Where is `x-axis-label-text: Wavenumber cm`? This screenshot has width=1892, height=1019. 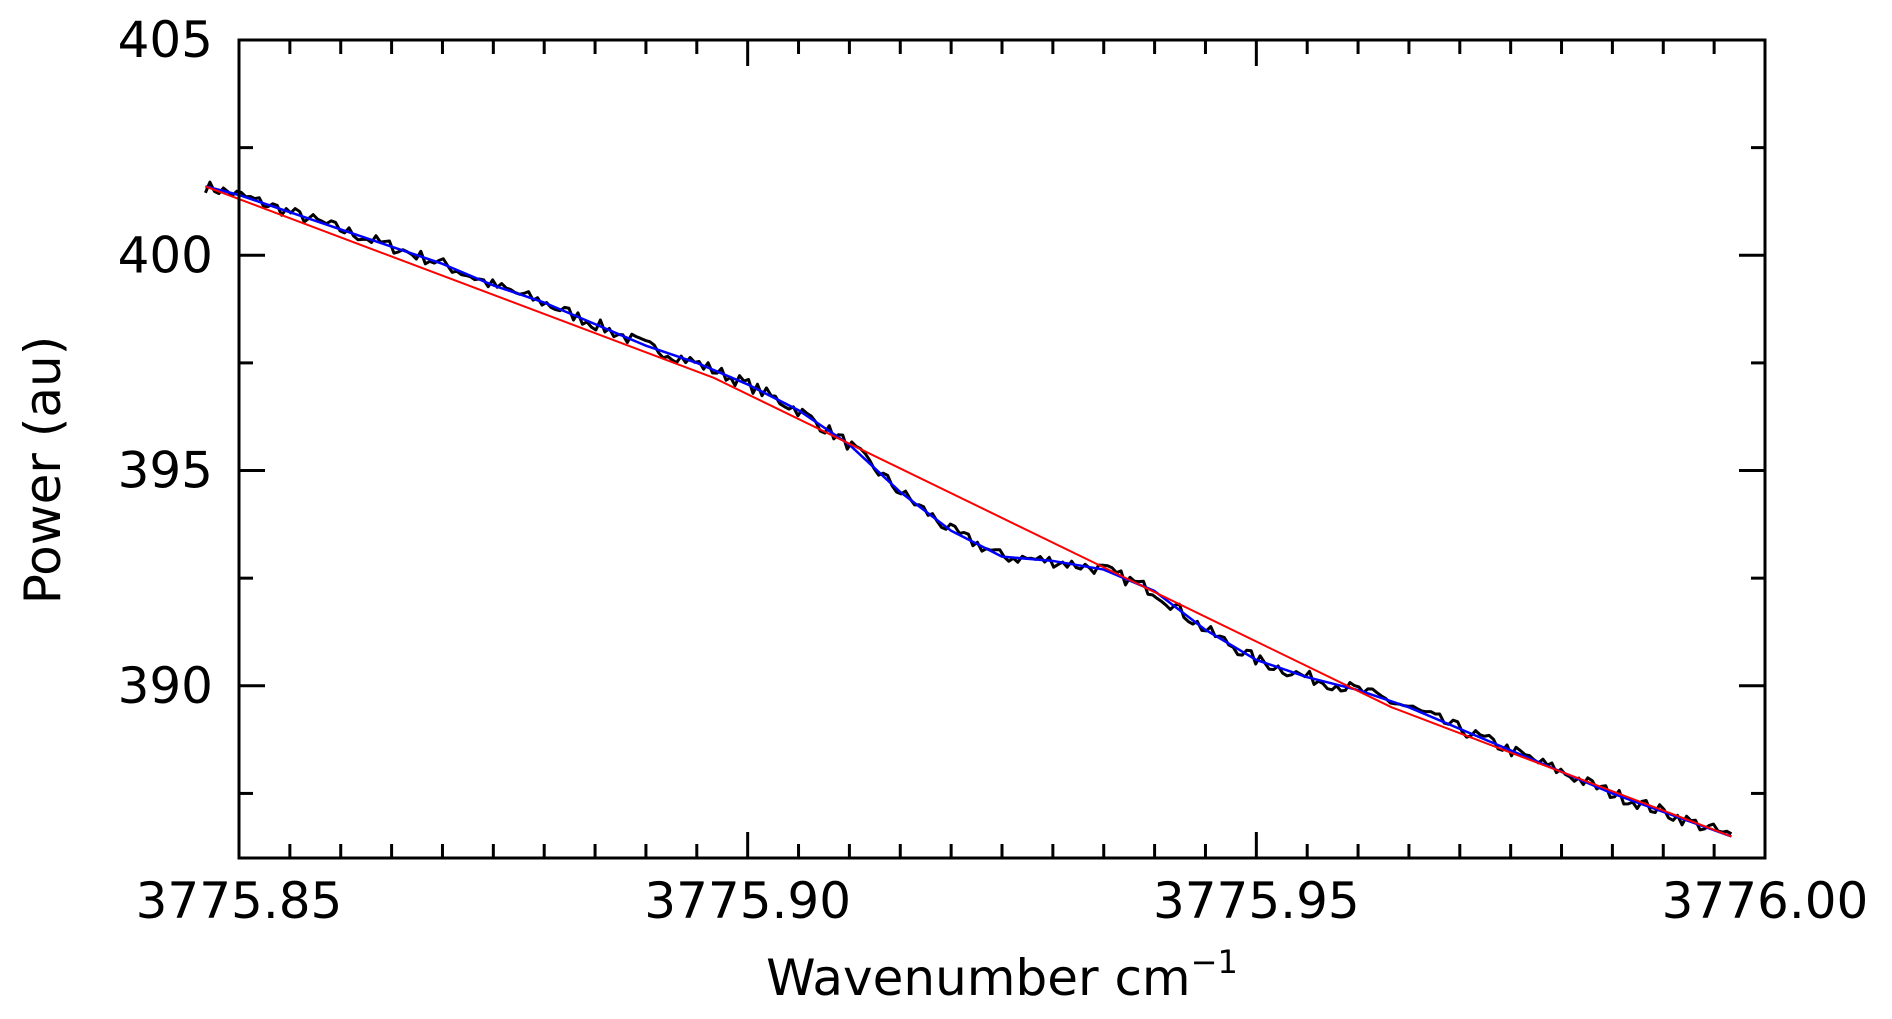
x-axis-label-text: Wavenumber cm is located at coordinates (978, 978).